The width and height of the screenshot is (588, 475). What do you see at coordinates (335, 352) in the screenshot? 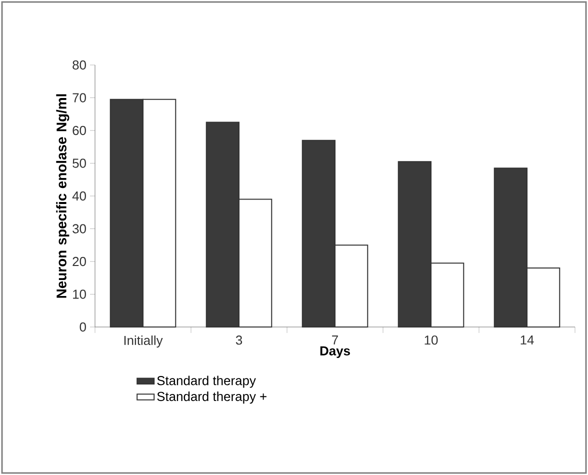
I see `x-axis-title: Days` at bounding box center [335, 352].